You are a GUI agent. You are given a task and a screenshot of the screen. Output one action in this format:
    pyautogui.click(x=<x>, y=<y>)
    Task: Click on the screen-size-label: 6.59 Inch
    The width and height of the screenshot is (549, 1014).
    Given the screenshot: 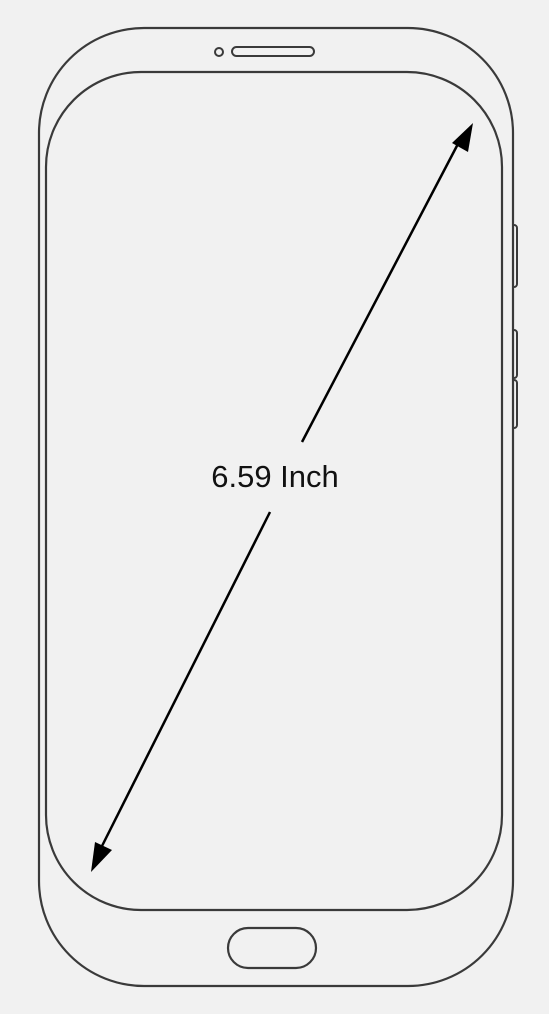 What is the action you would take?
    pyautogui.click(x=275, y=476)
    